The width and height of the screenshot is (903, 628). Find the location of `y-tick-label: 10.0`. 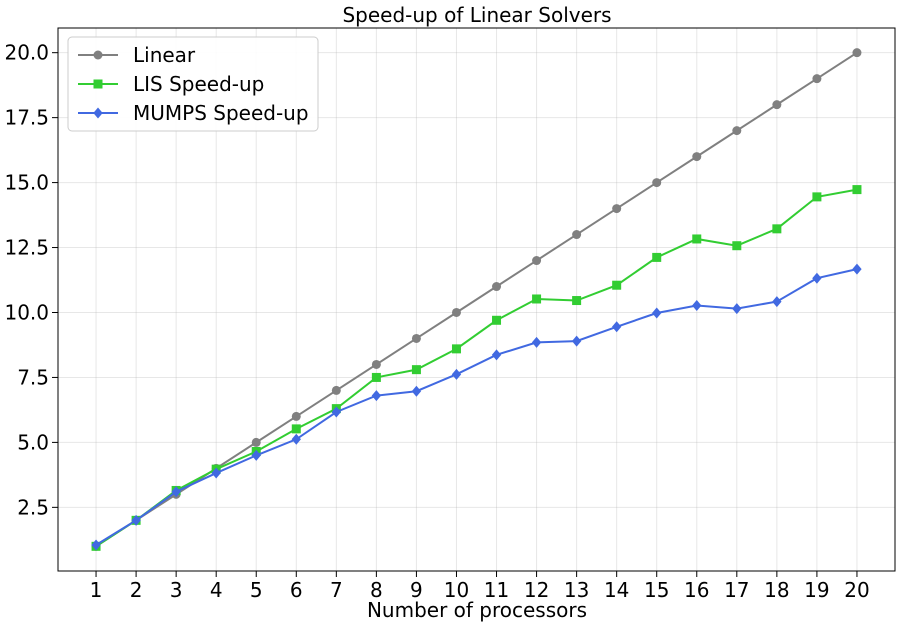

y-tick-label: 10.0 is located at coordinates (26, 312).